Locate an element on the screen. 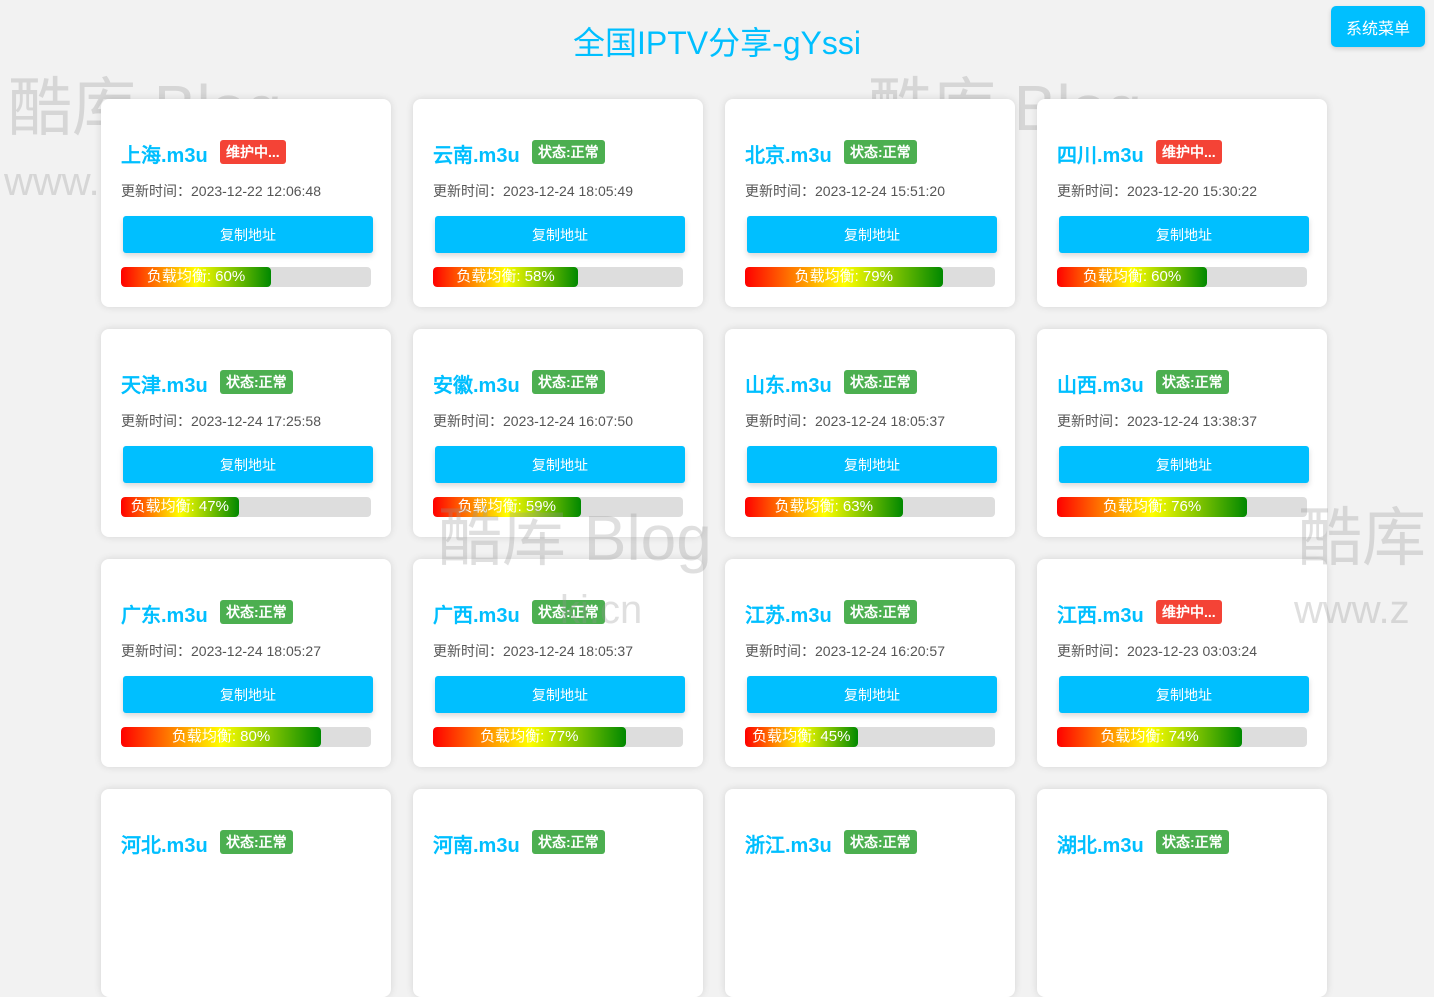 Image resolution: width=1434 pixels, height=997 pixels. playlist-name: 山东.m3u is located at coordinates (788, 386).